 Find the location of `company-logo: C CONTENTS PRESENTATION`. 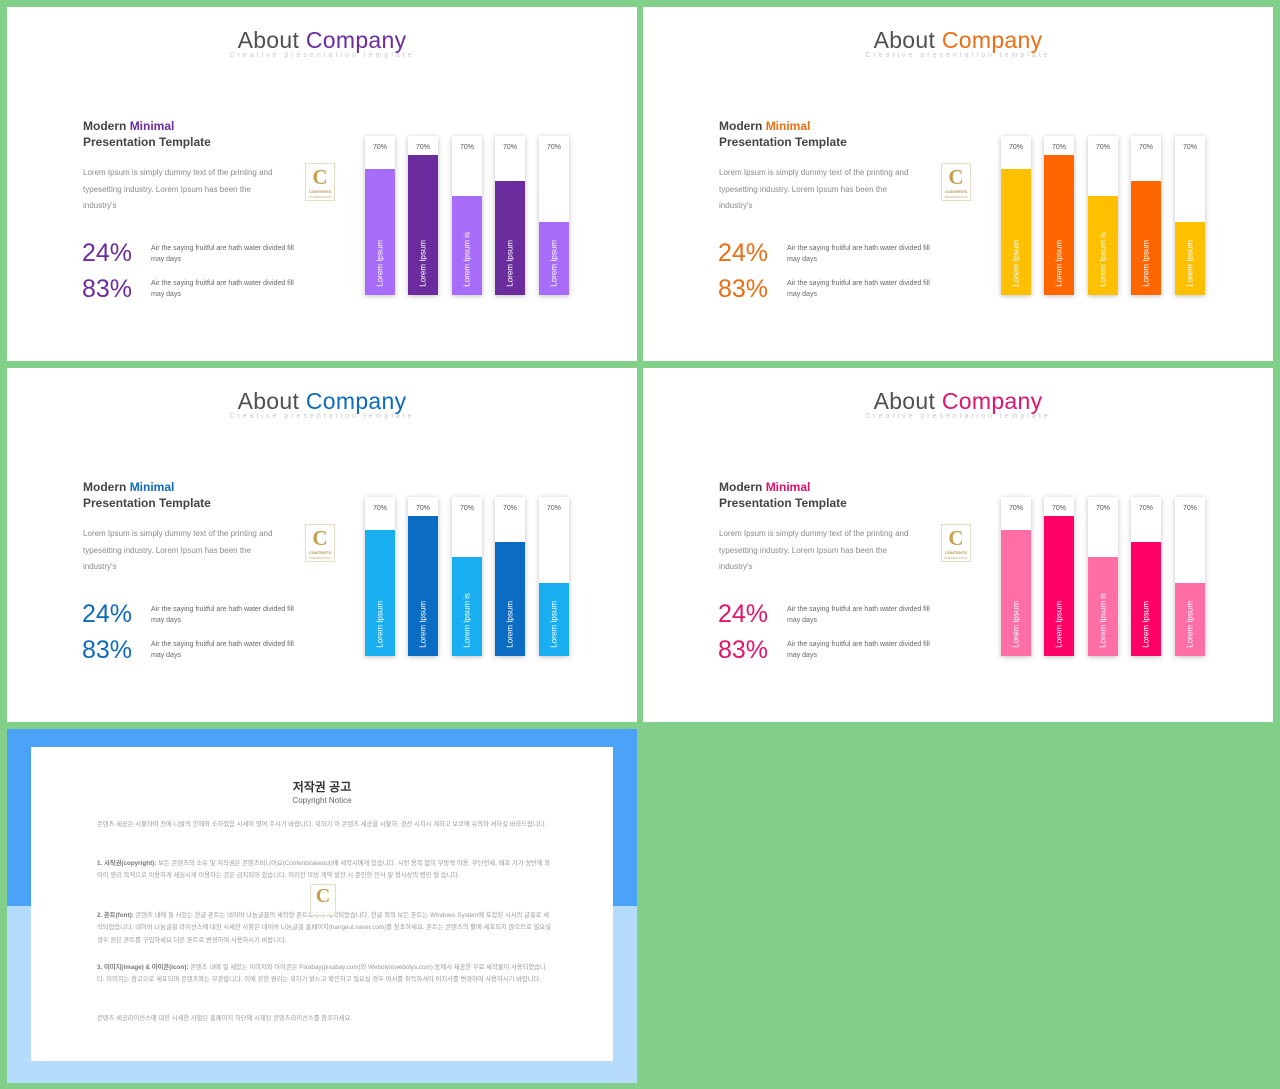

company-logo: C CONTENTS PRESENTATION is located at coordinates (956, 182).